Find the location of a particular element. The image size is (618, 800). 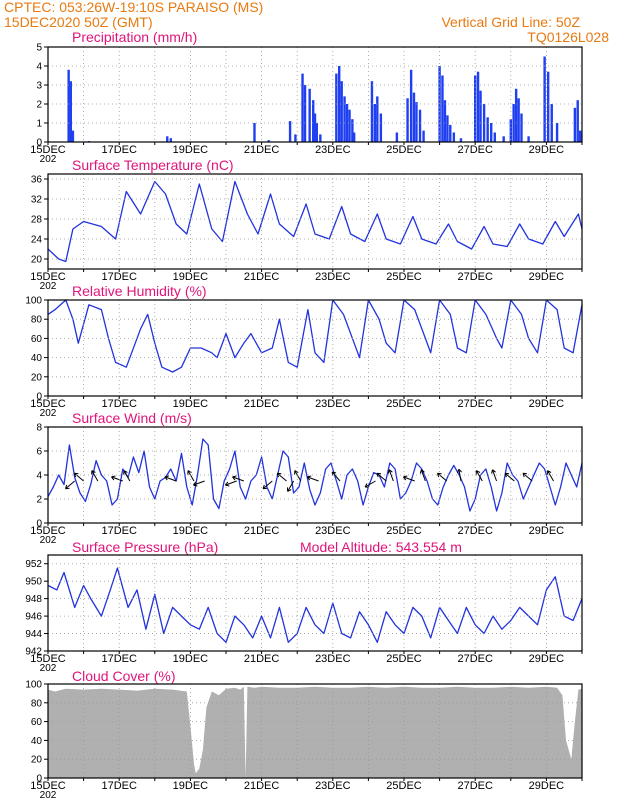

model-altitude: Model Altitude: 543.554 m is located at coordinates (381, 547).